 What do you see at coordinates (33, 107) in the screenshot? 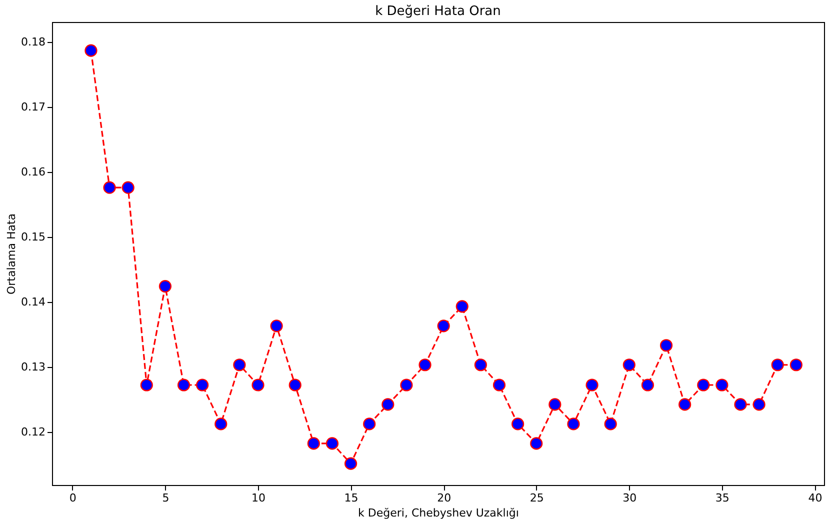
I see `y-tick-label: 0.17` at bounding box center [33, 107].